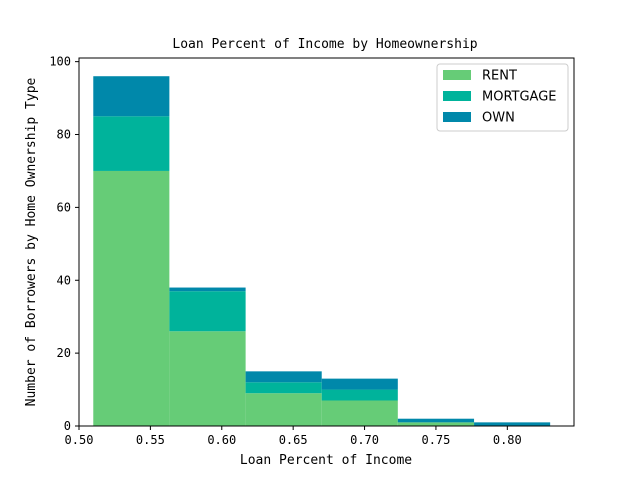  I want to click on x-axis-label: Loan Percent of Income, so click(326, 460).